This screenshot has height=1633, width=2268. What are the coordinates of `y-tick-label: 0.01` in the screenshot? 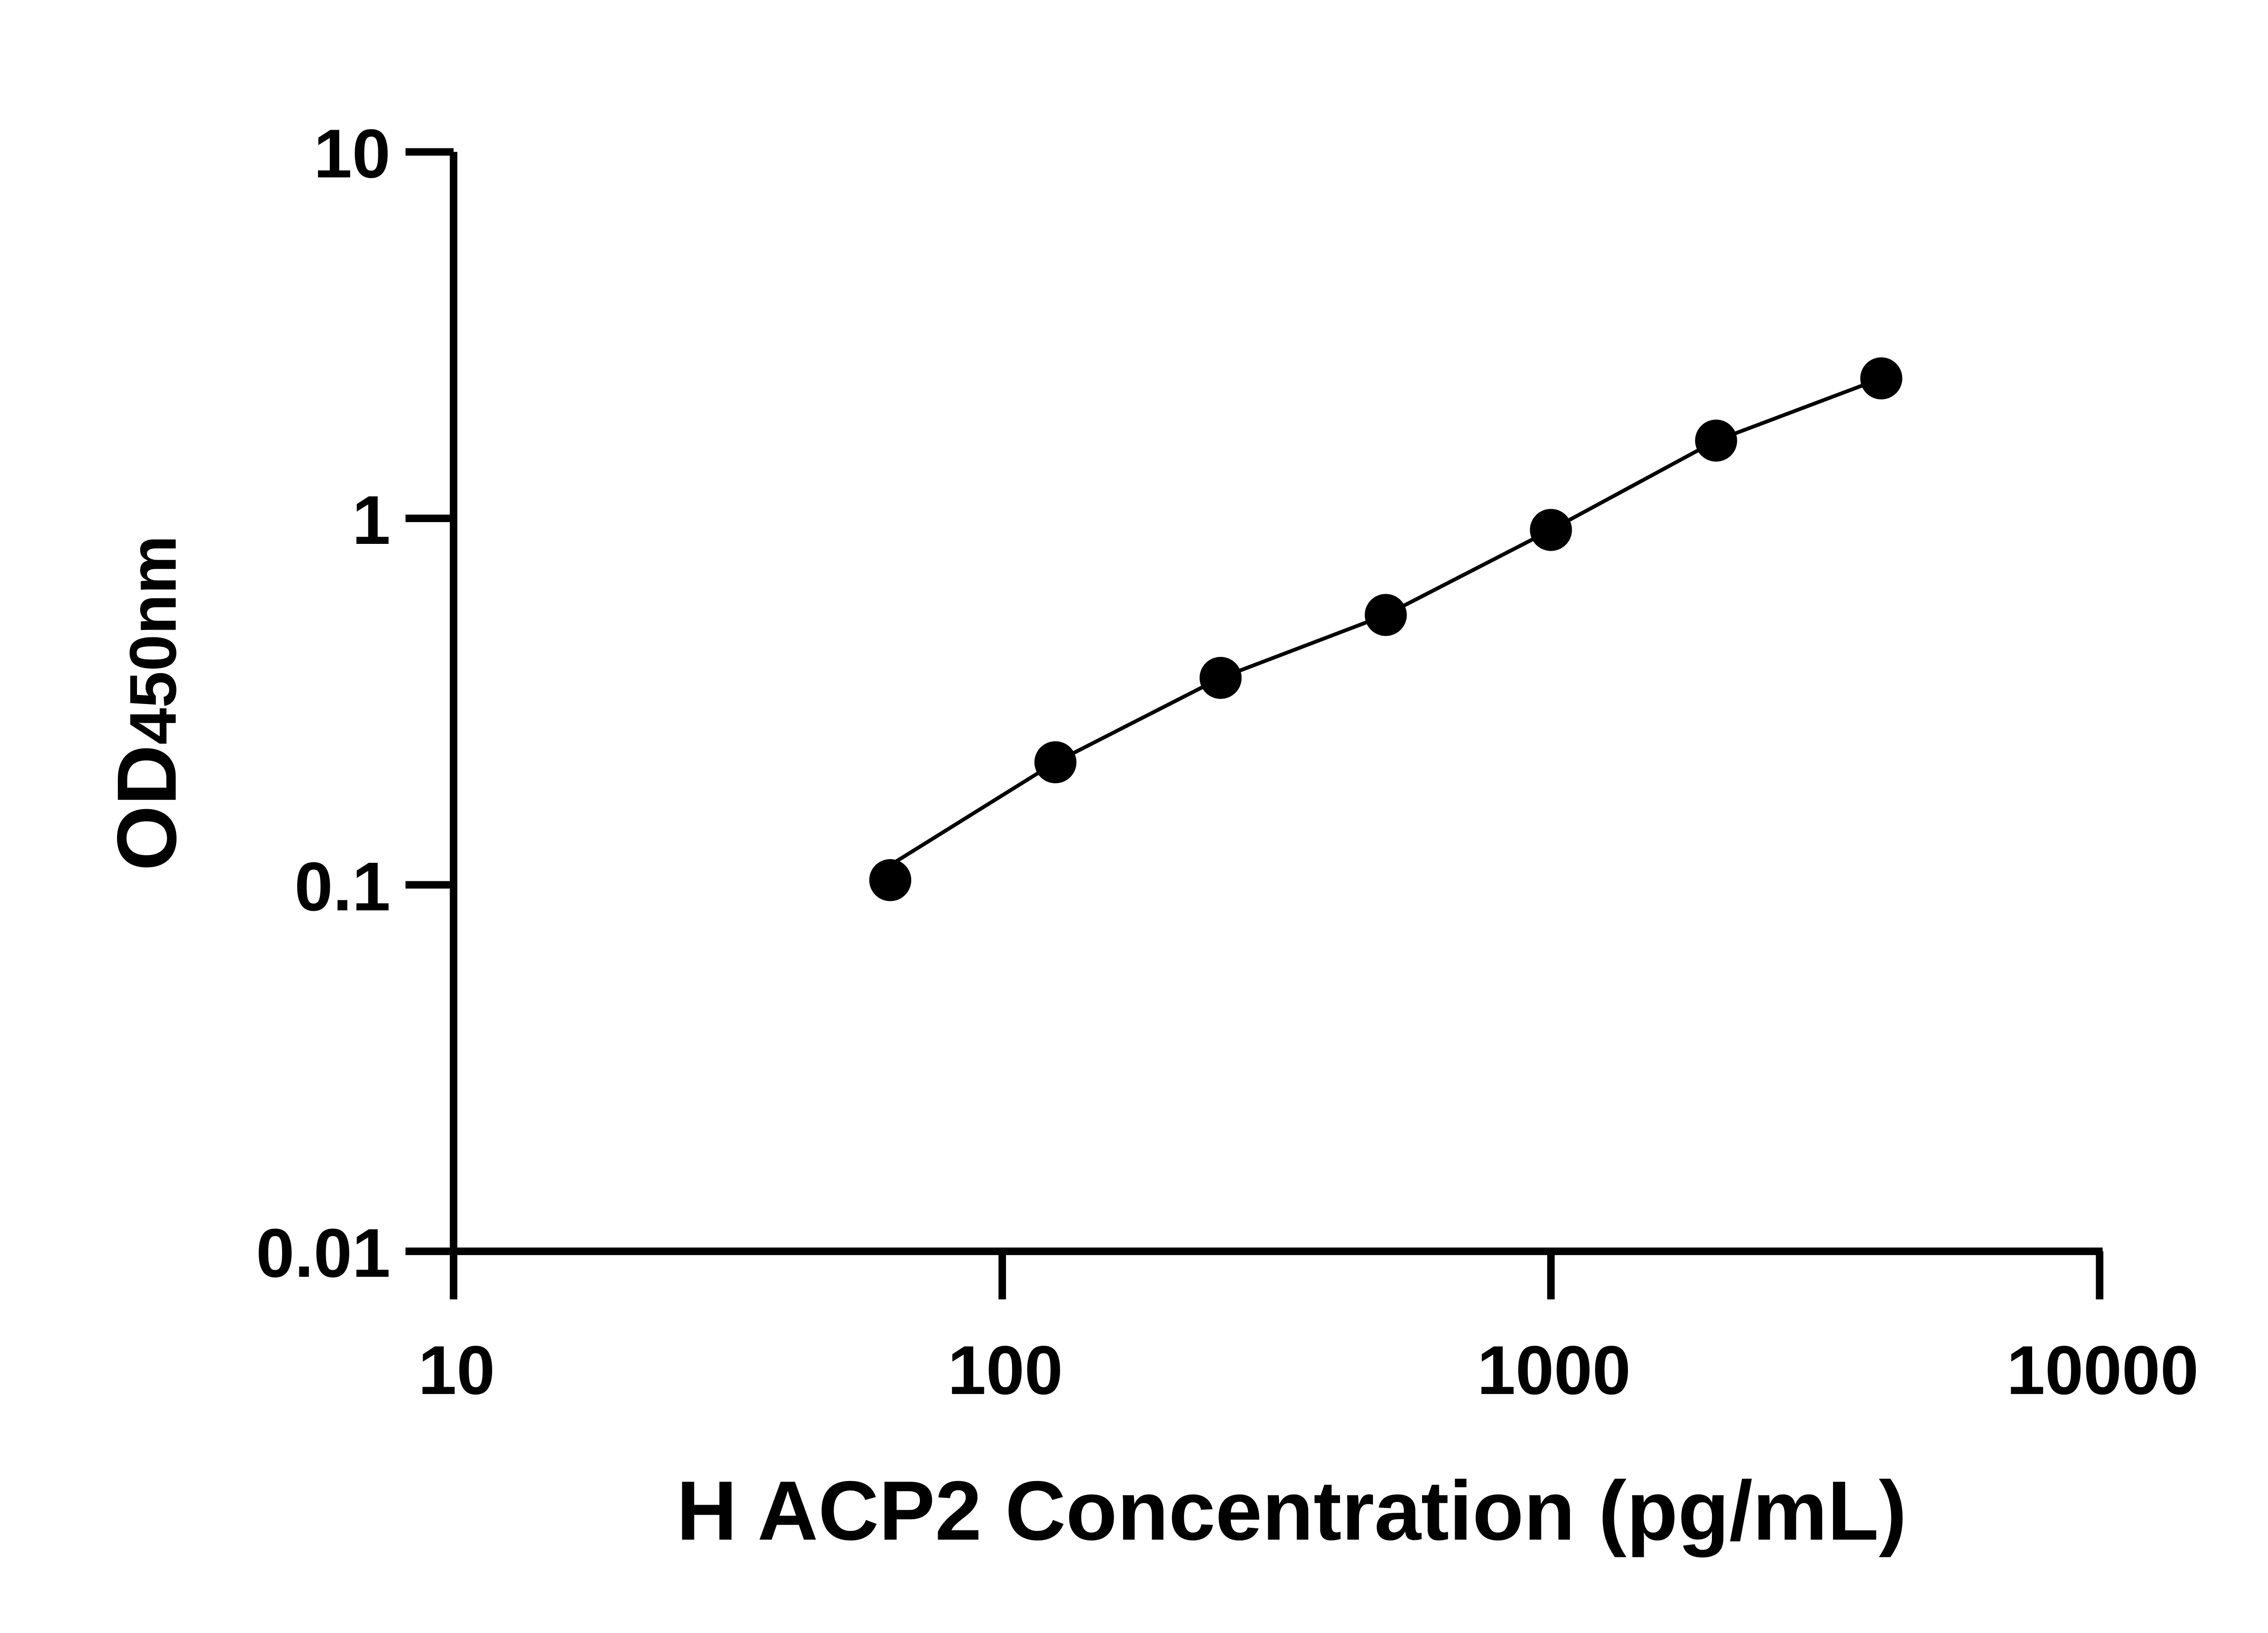 It's located at (323, 1253).